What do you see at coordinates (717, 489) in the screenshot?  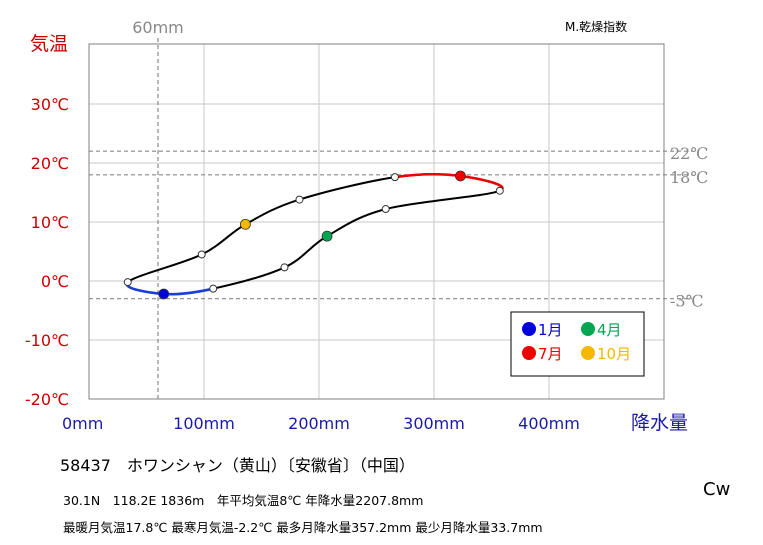 I see `climate-code: Cw` at bounding box center [717, 489].